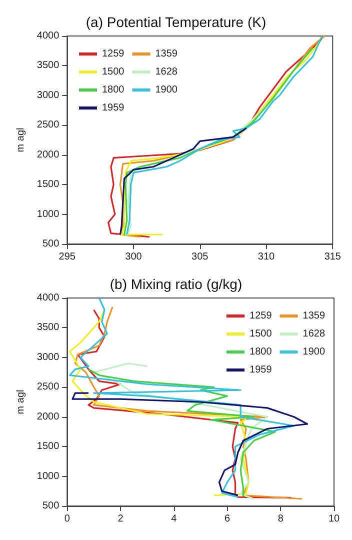  I want to click on x-tick-label: 0, so click(67, 519).